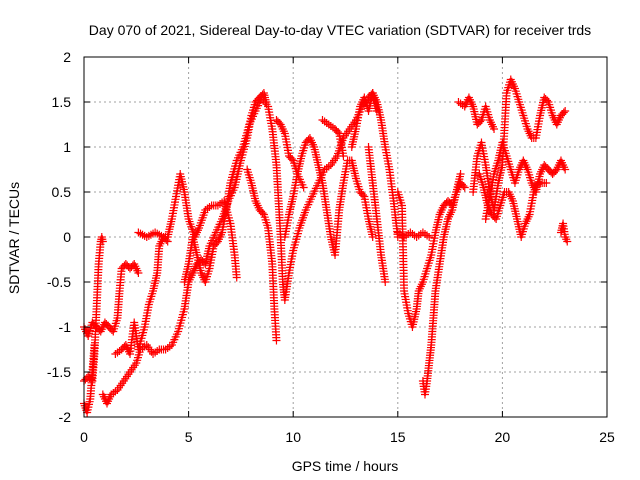 The width and height of the screenshot is (640, 480). Describe the element at coordinates (65, 417) in the screenshot. I see `y-tick-label: -2` at that location.